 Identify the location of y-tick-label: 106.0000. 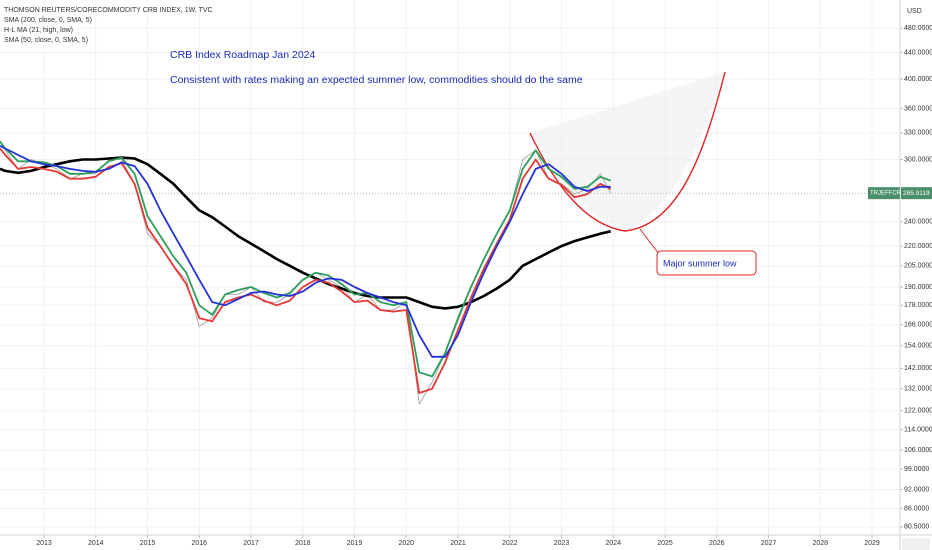
(918, 450).